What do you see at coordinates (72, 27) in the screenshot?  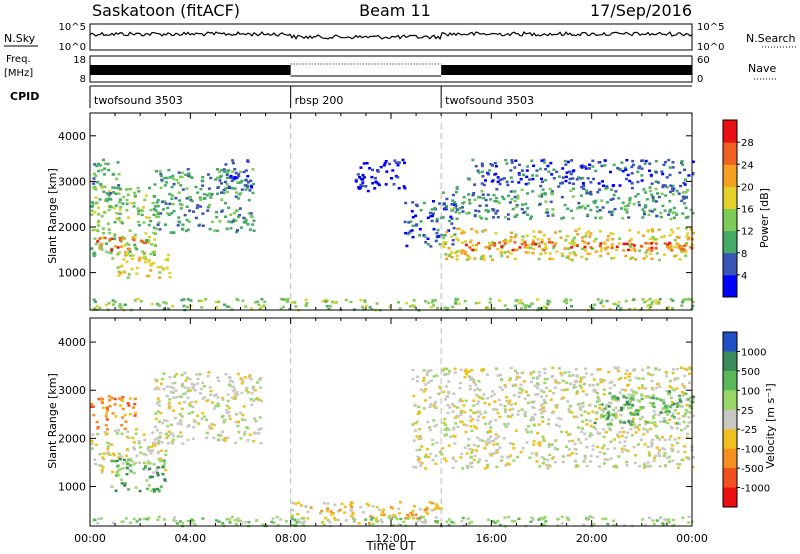 I see `nsky-tick-top: 10^5` at bounding box center [72, 27].